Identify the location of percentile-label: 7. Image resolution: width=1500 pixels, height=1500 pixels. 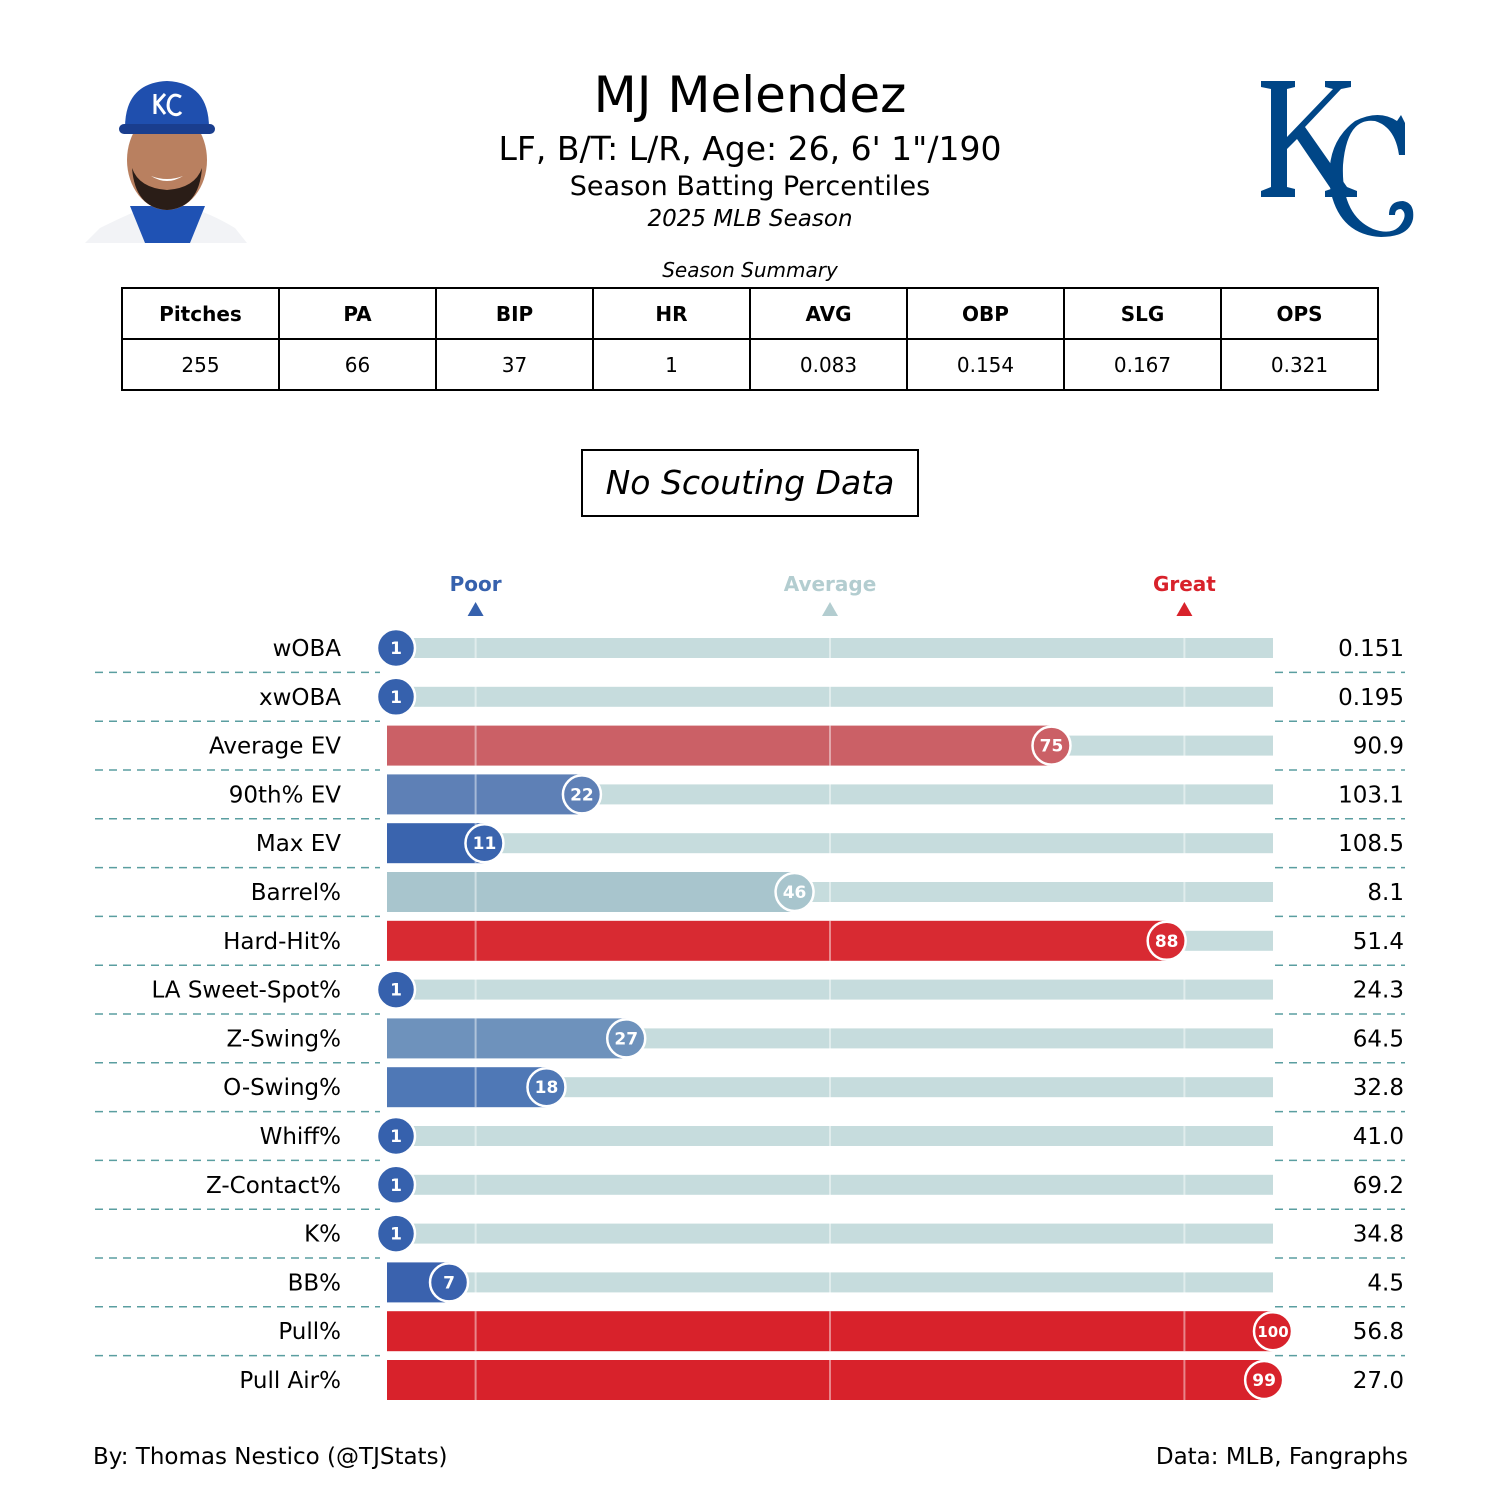
(449, 1283).